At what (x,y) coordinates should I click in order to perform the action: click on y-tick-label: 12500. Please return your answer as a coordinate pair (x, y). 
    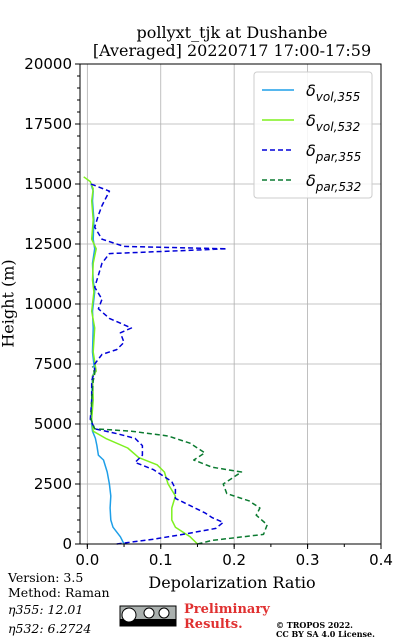
    Looking at the image, I should click on (48, 244).